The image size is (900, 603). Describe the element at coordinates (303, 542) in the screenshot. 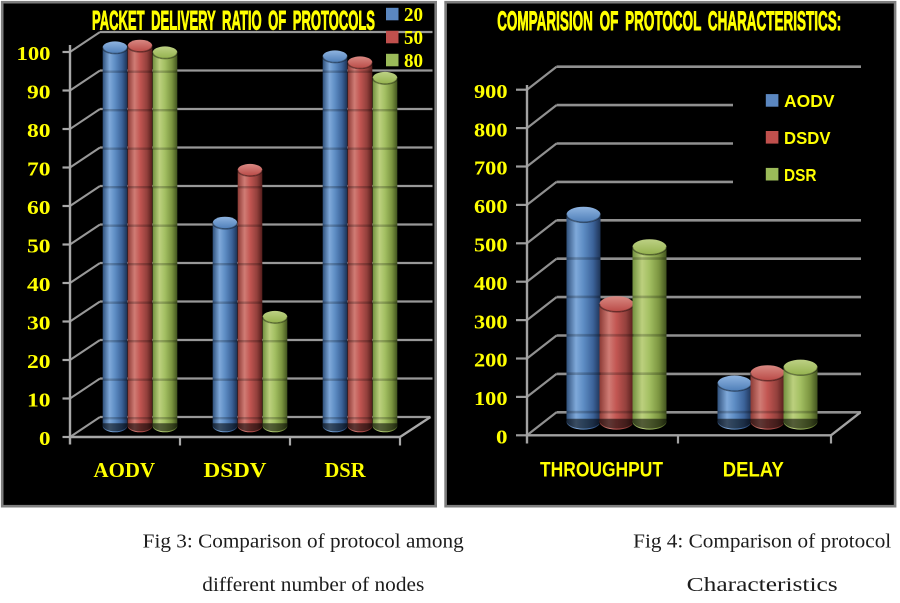

I see `svg-text:Fig 3: Comparison of protocol: Fig 3: Comparison of protocol among` at that location.